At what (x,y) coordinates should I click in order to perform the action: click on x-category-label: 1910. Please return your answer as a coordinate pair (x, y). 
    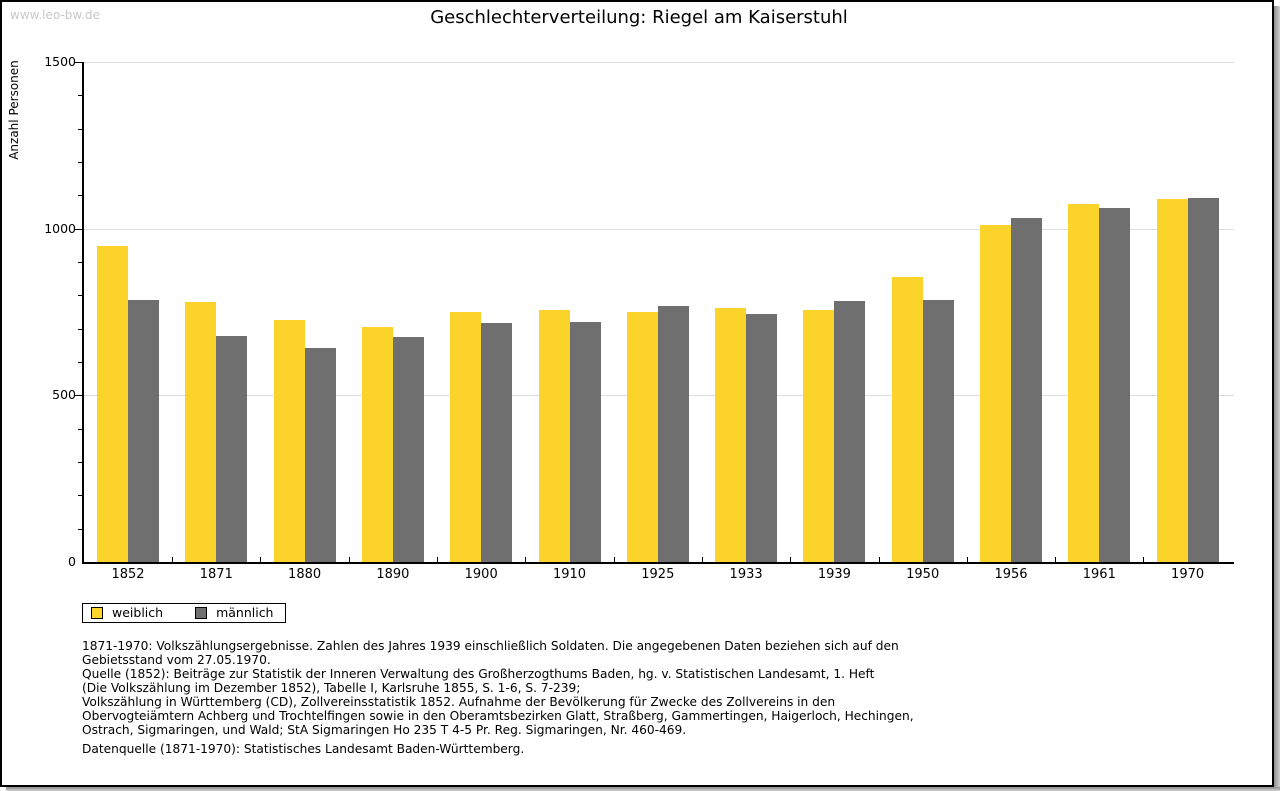
    Looking at the image, I should click on (569, 574).